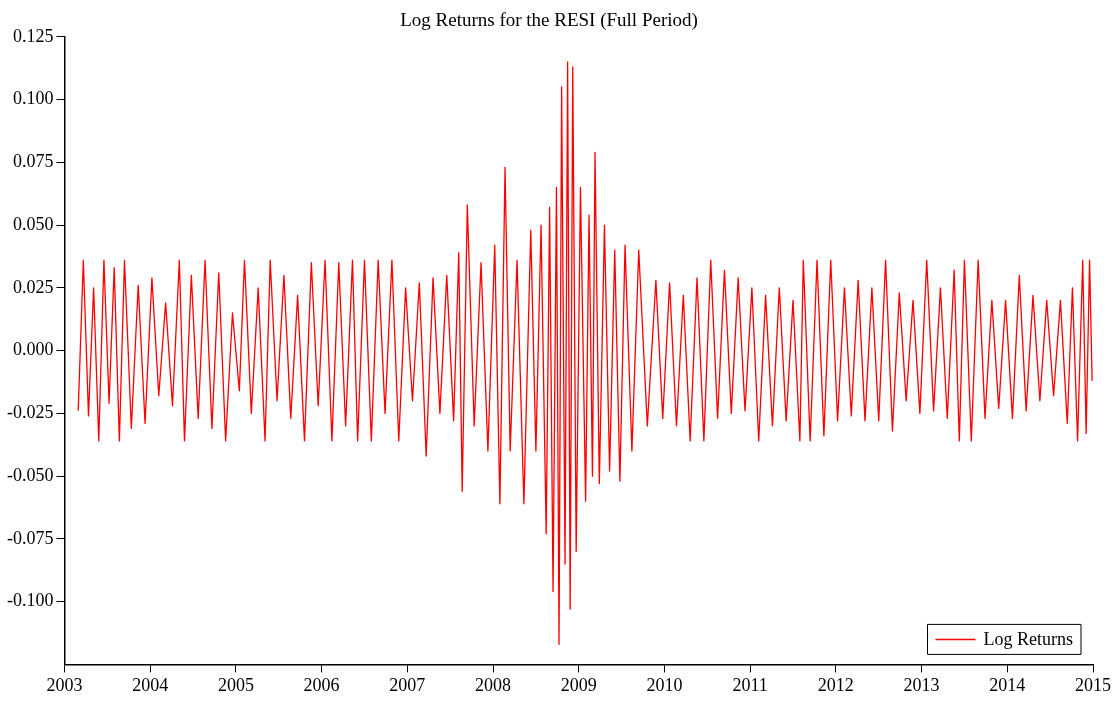 The height and width of the screenshot is (704, 1114). Describe the element at coordinates (33, 349) in the screenshot. I see `y-tick-label: 0.000` at that location.